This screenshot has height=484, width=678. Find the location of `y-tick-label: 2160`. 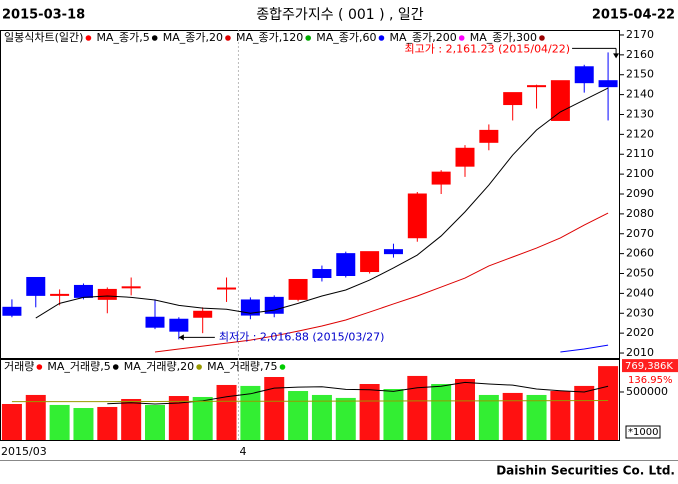

y-tick-label: 2160 is located at coordinates (640, 54).